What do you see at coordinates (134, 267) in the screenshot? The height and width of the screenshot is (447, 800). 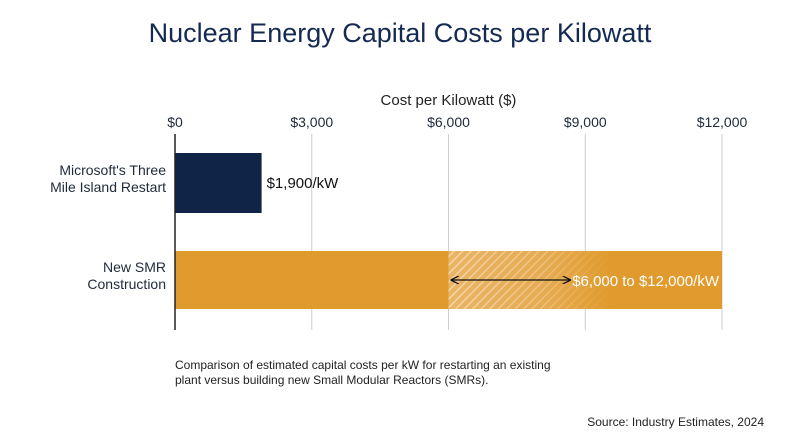 I see `category-label: New SMR` at bounding box center [134, 267].